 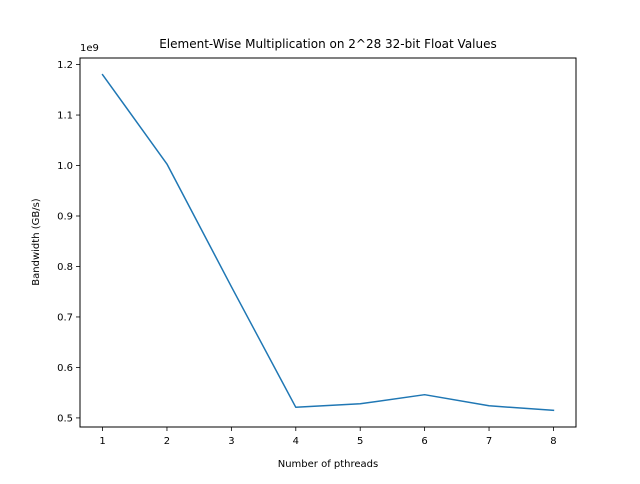 I want to click on y-tick-label: 0.9, so click(x=65, y=216).